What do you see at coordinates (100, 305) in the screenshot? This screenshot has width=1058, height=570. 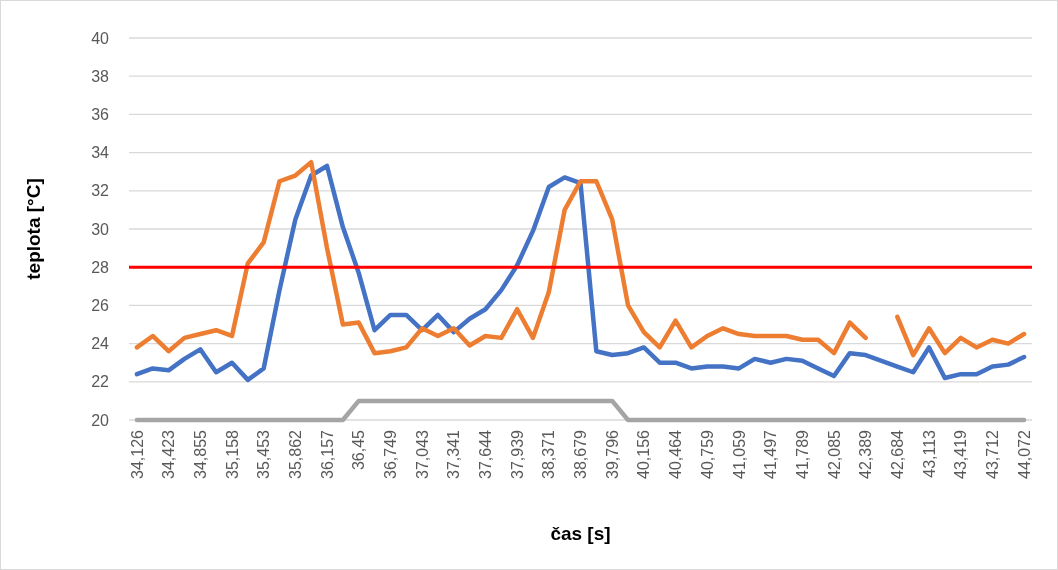 I see `y-tick-label: 26` at bounding box center [100, 305].